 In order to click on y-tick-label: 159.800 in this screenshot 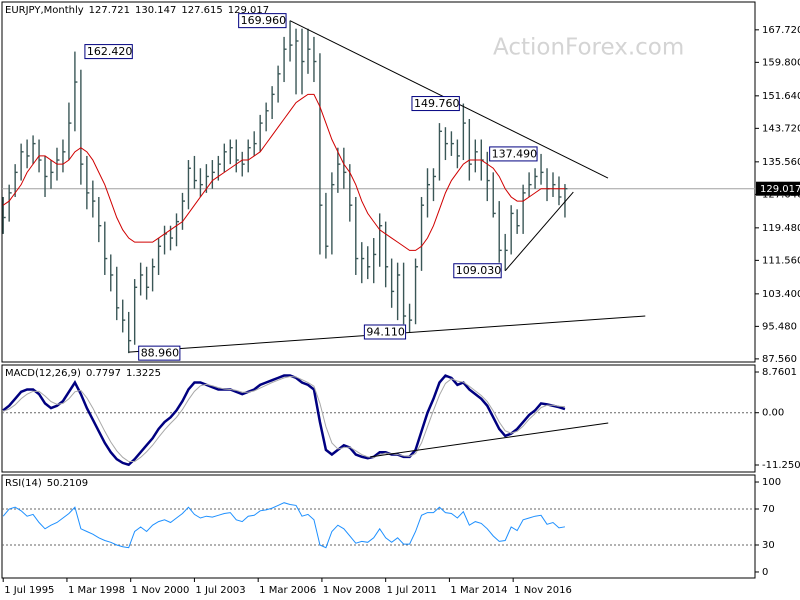, I will do `click(781, 62)`.